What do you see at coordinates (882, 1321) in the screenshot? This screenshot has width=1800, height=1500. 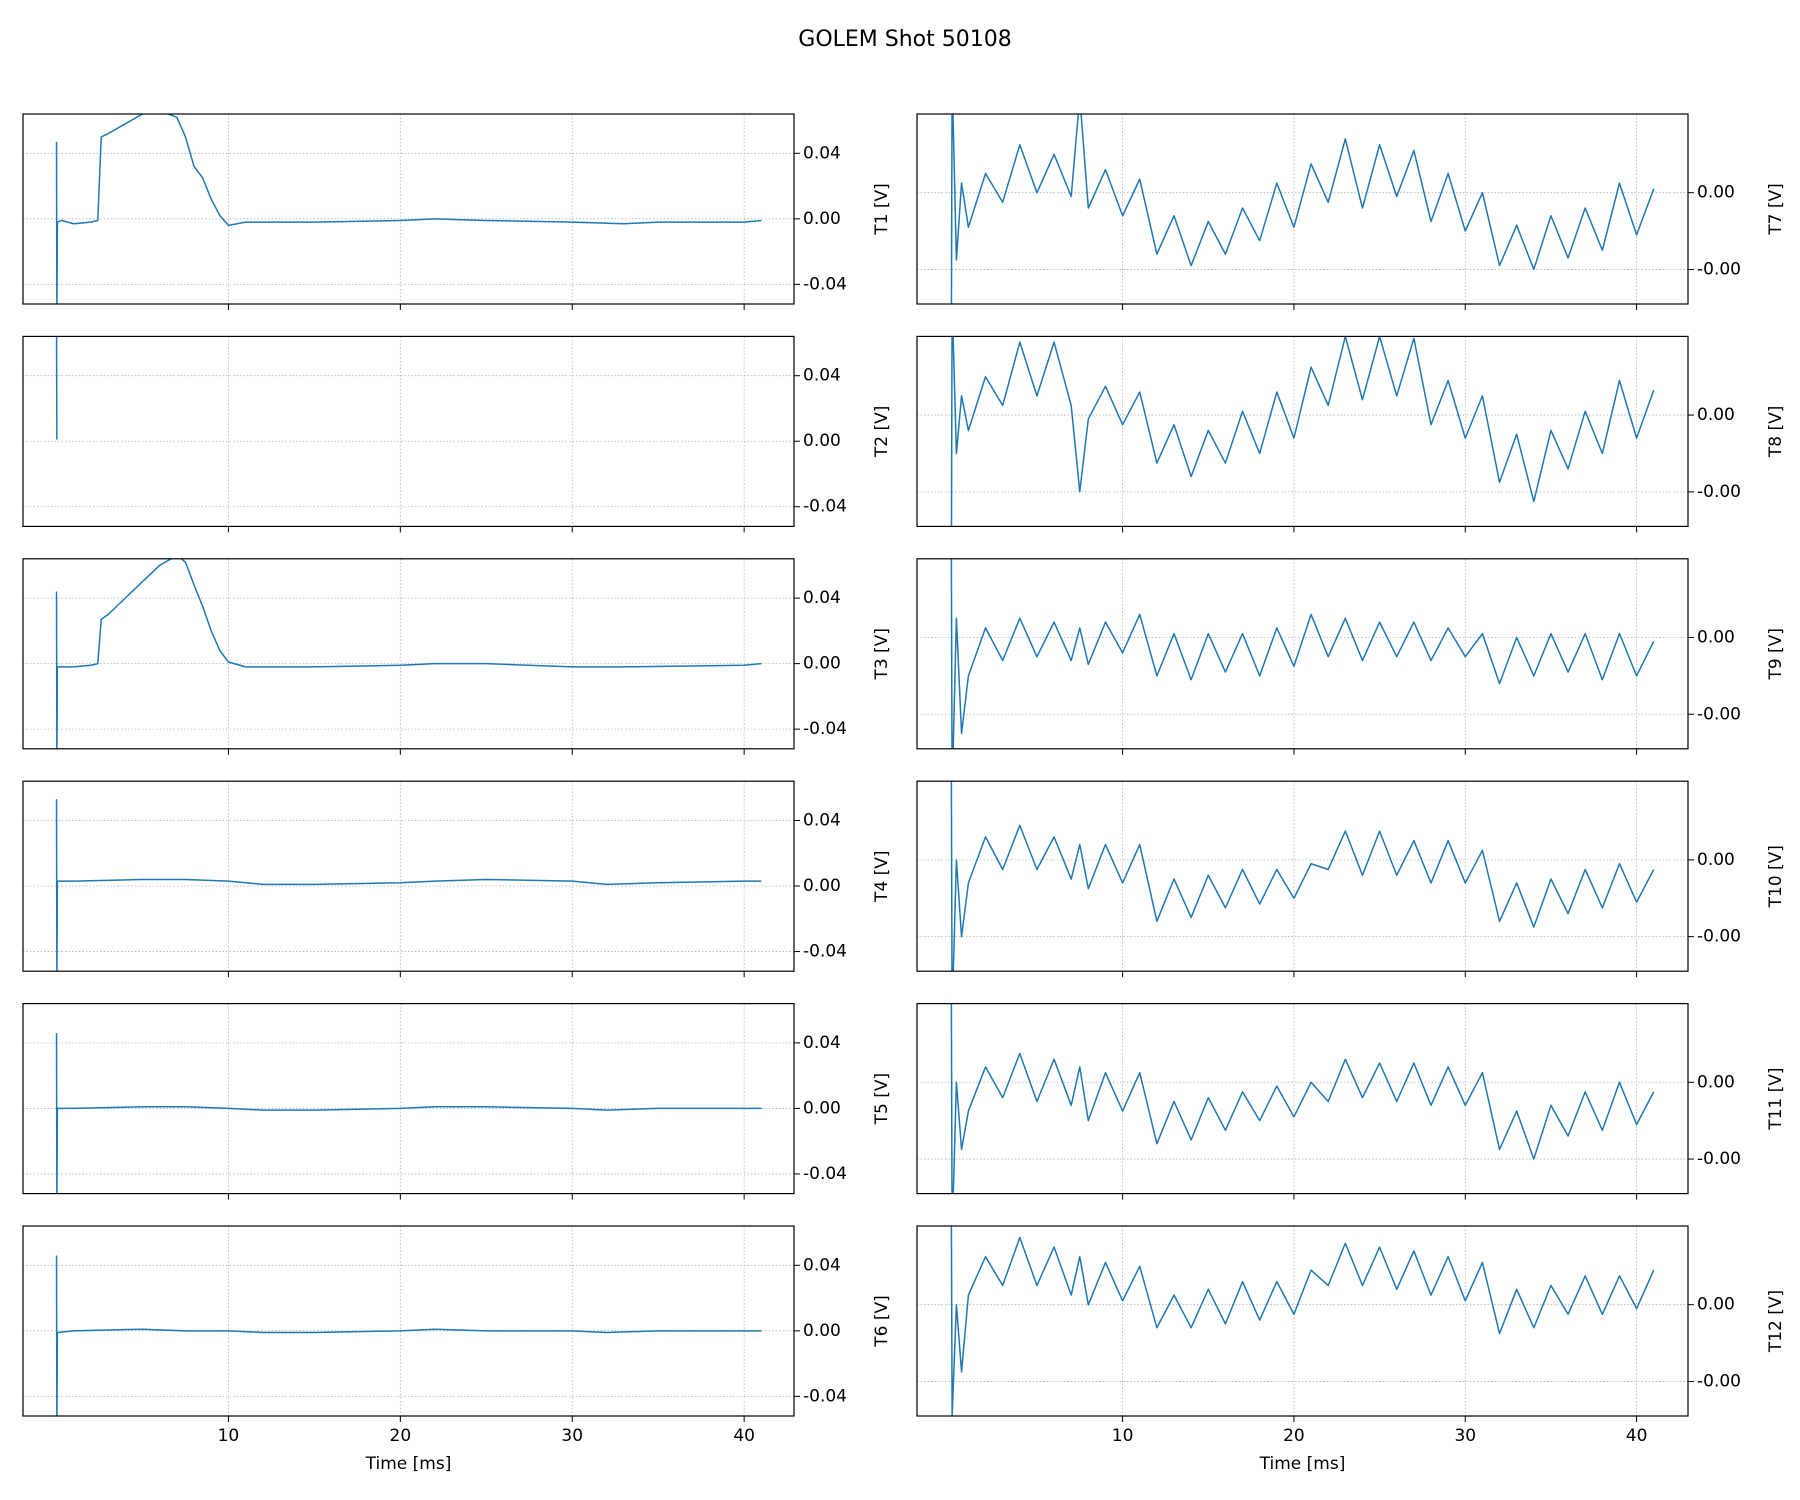 I see `y-axis-label: T6 [V]` at bounding box center [882, 1321].